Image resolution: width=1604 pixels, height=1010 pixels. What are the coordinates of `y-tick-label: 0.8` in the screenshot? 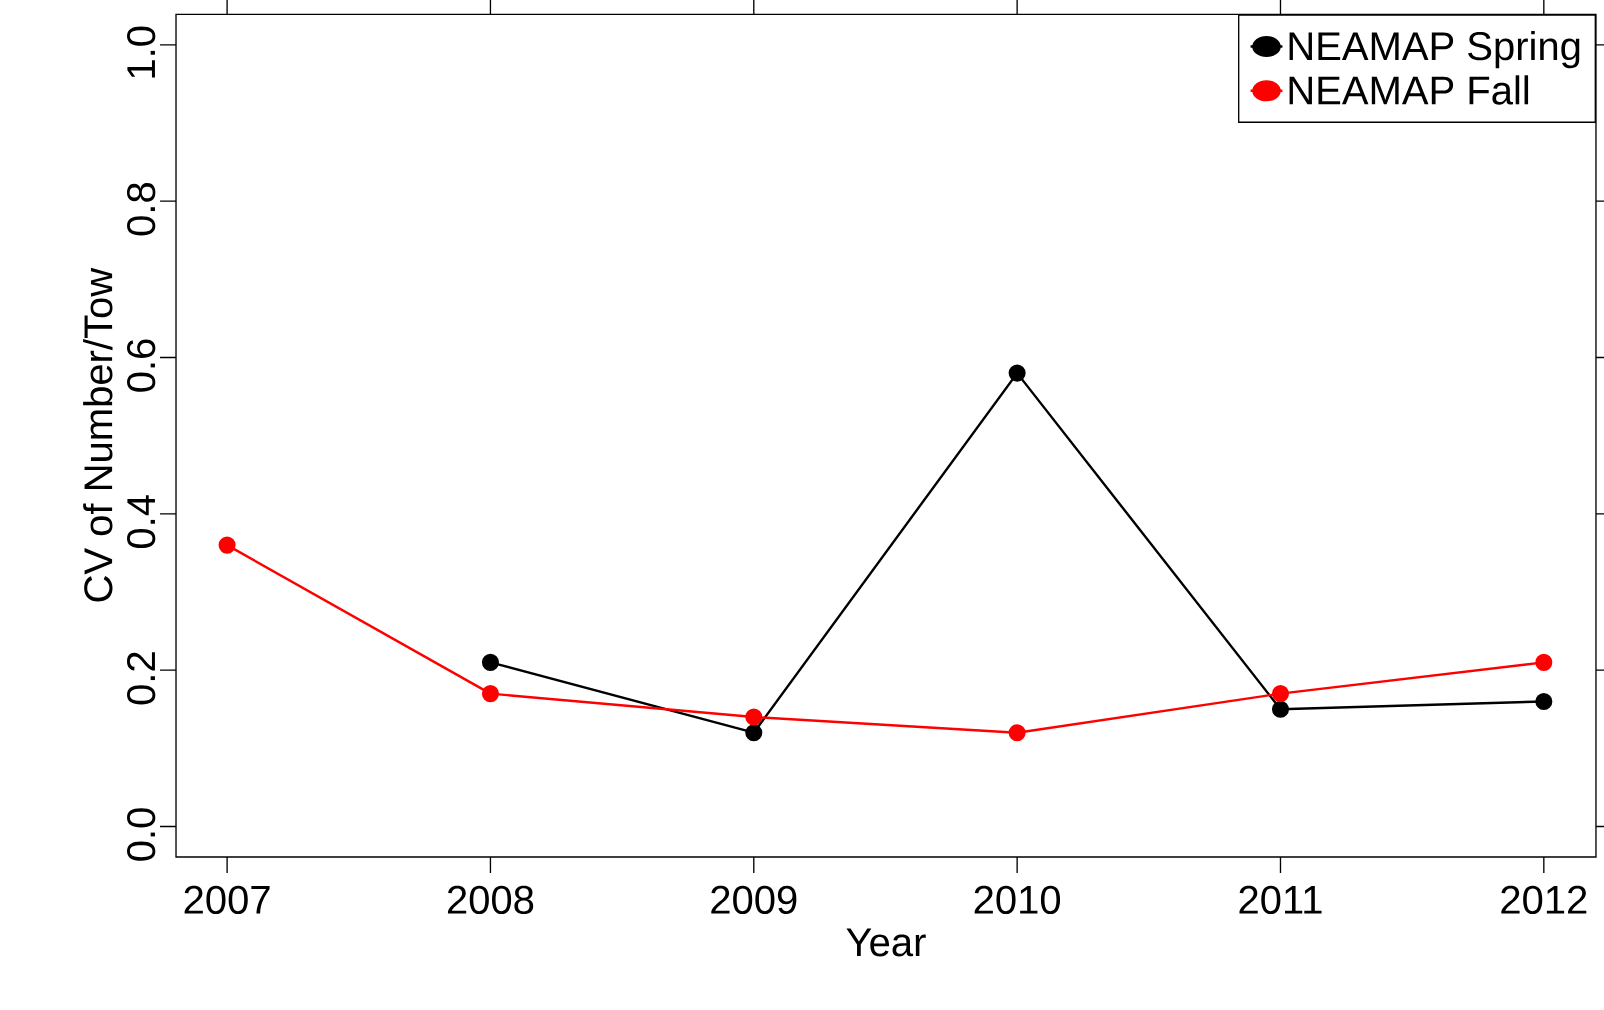 It's located at (141, 209).